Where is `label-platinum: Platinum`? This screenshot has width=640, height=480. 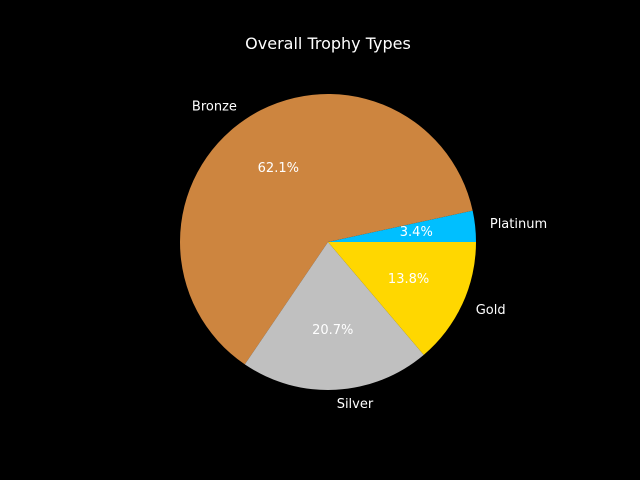 label-platinum: Platinum is located at coordinates (518, 224).